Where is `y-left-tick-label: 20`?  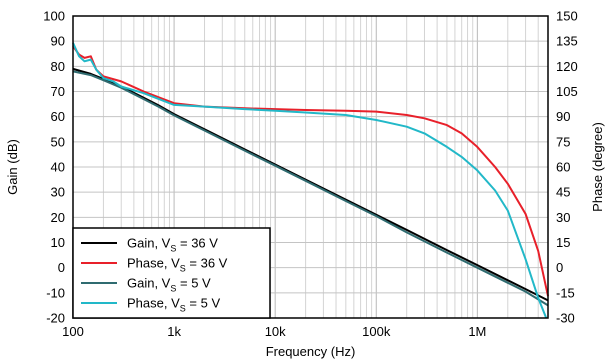
y-left-tick-label: 20 is located at coordinates (58, 217).